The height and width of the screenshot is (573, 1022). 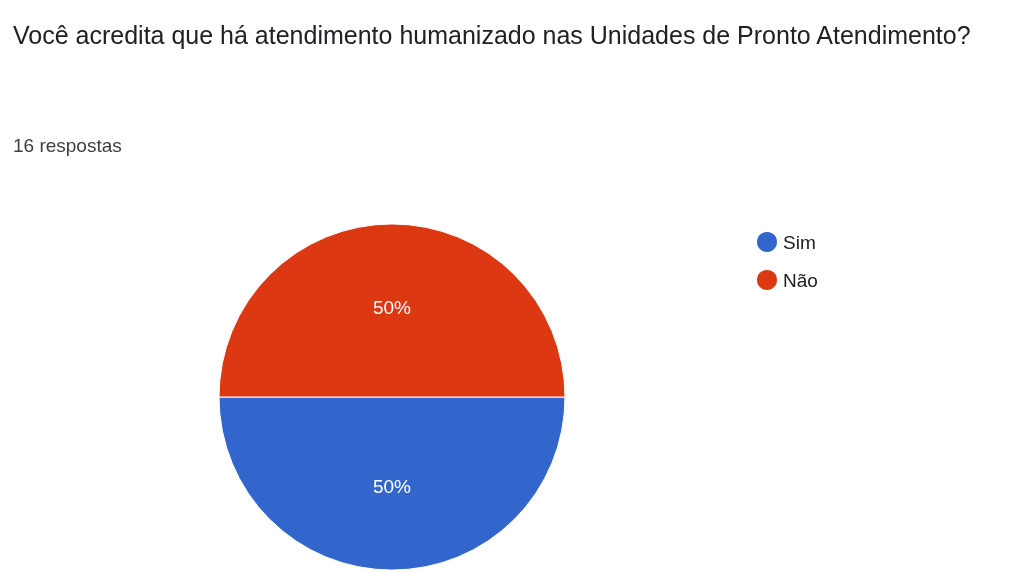 I want to click on chart-title: Você acredita que há atendimento humanizado nas Unidades de Pronto Atendimento?, so click(x=492, y=35).